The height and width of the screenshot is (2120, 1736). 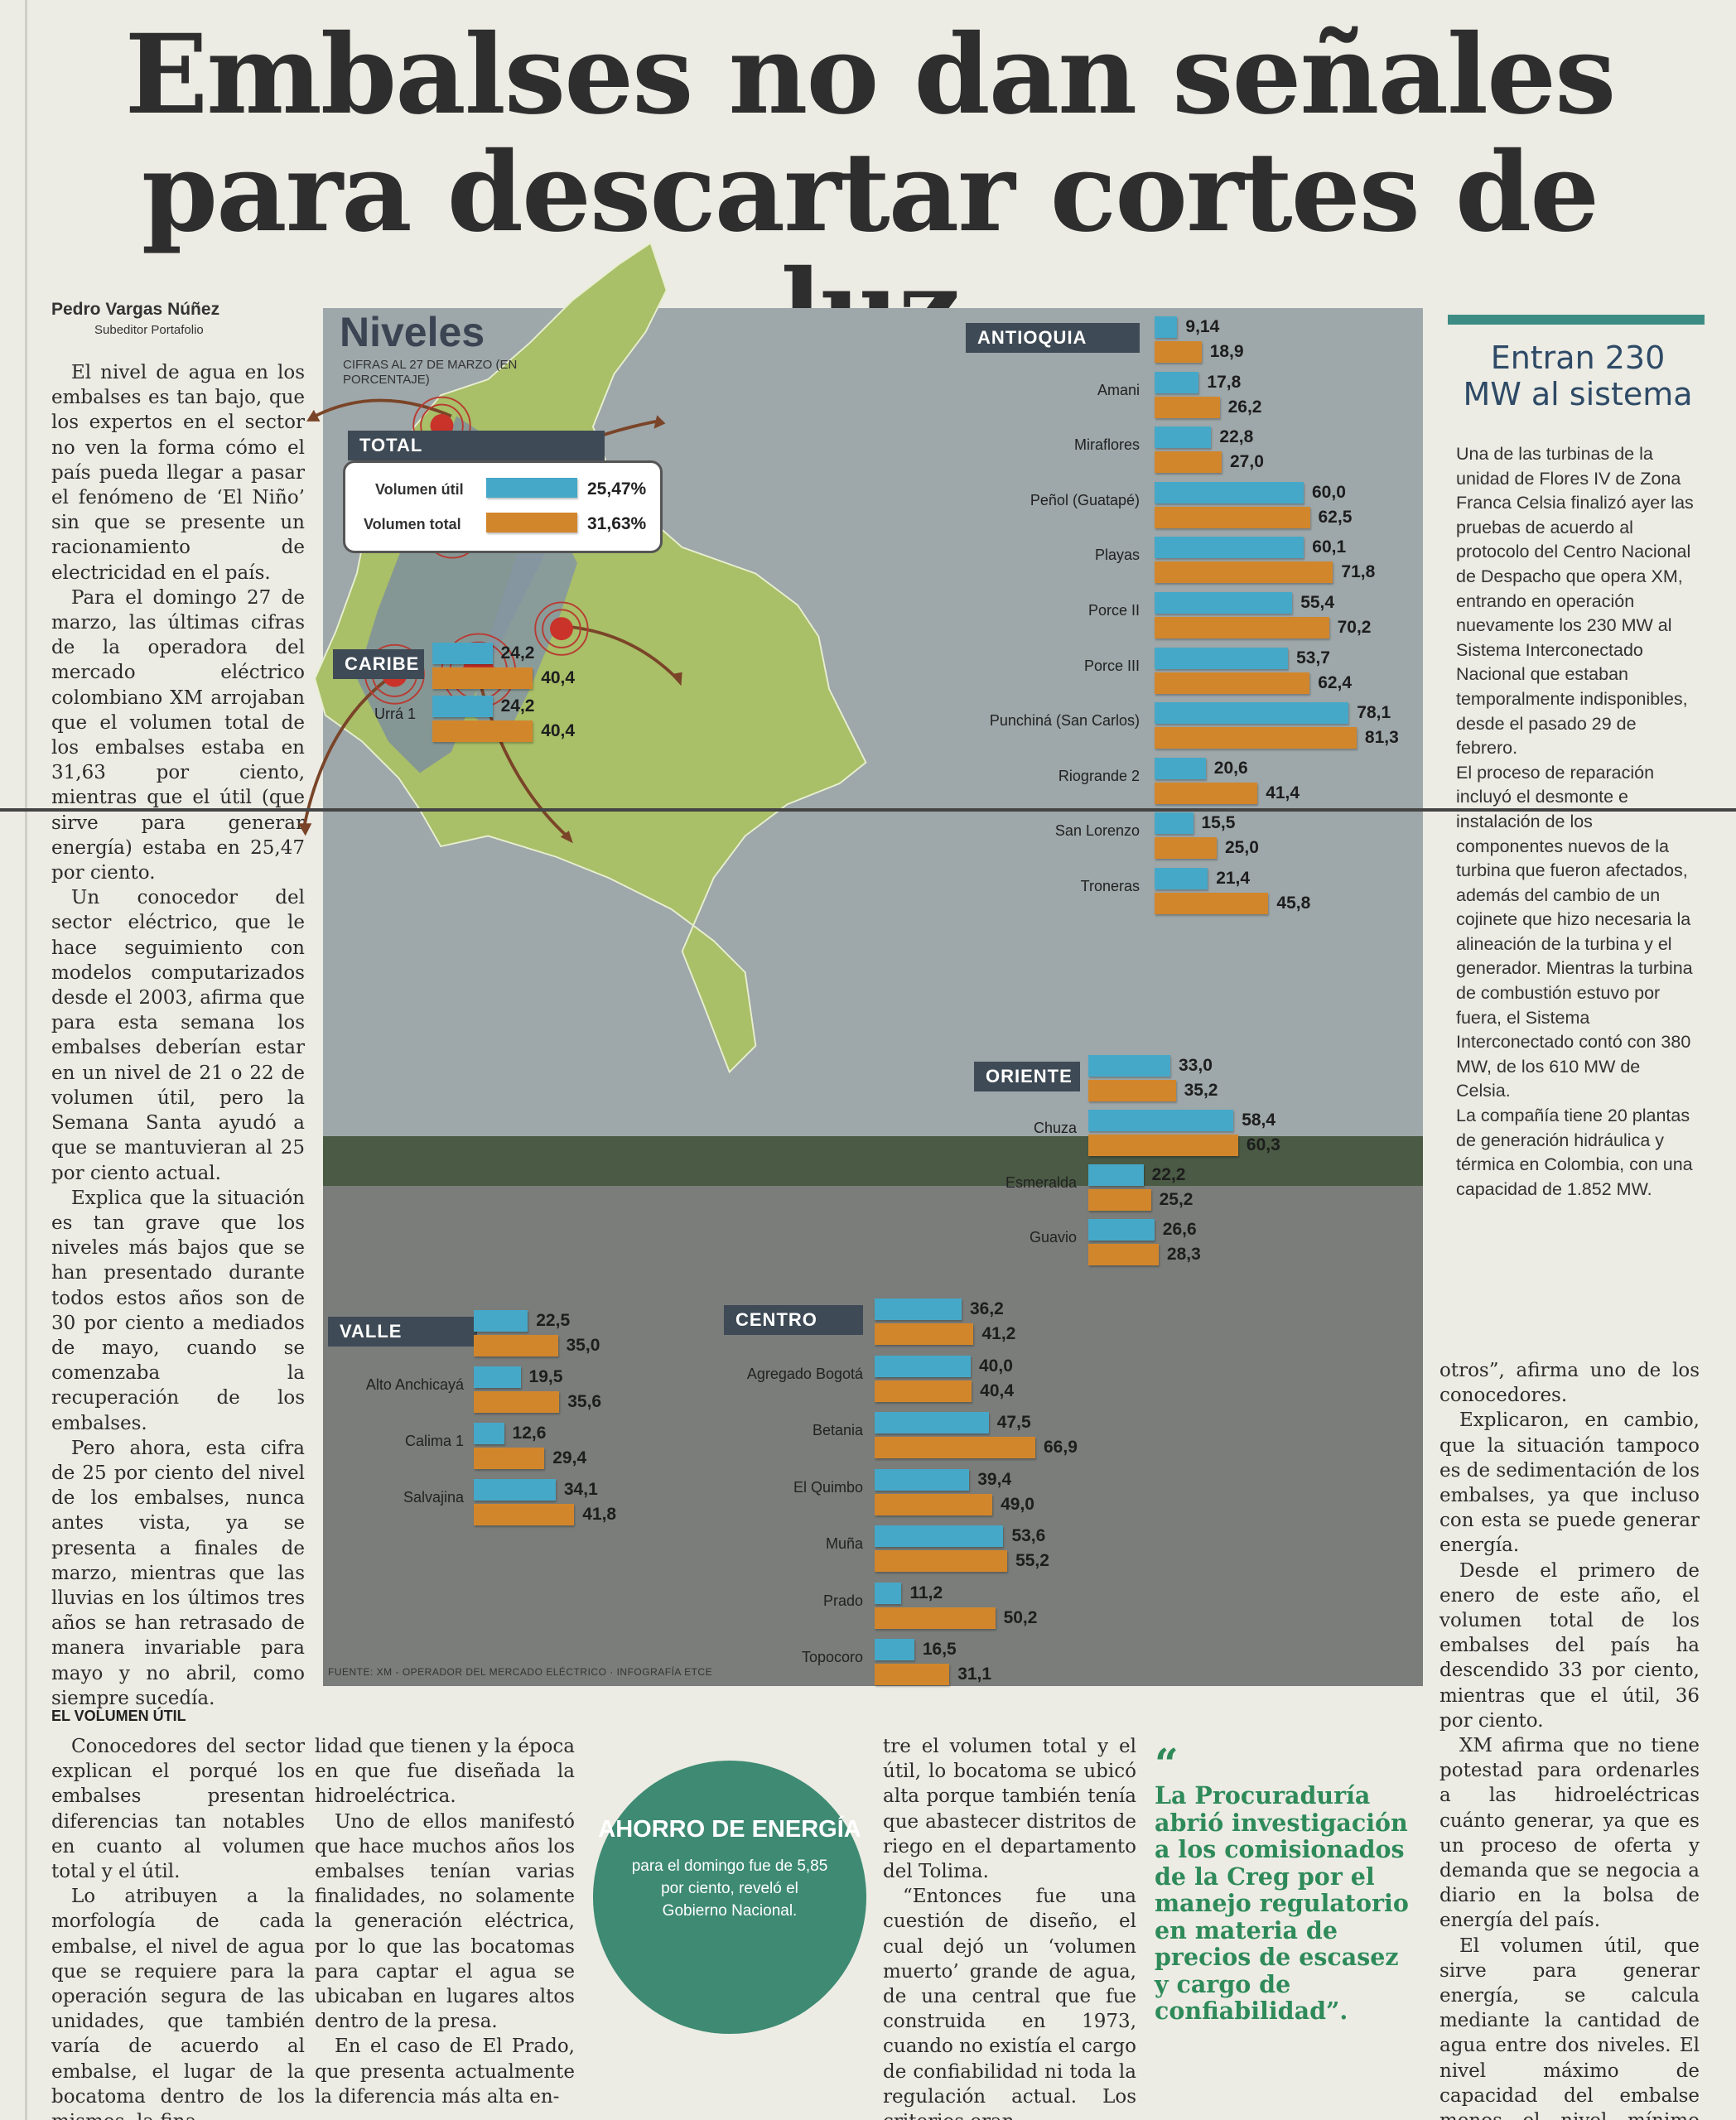 I want to click on value-label-total: 41,2, so click(x=998, y=1333).